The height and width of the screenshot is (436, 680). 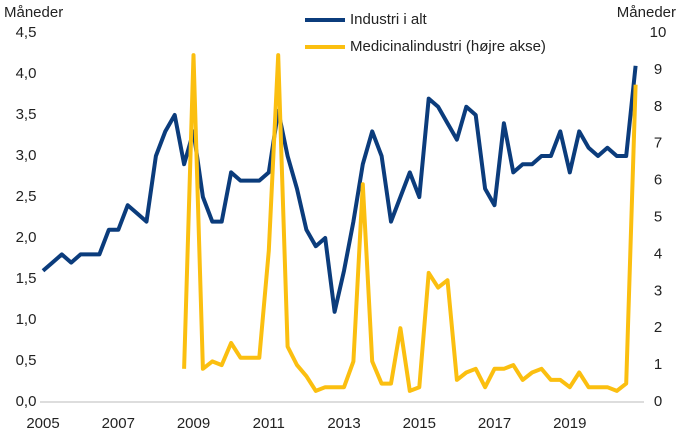 I want to click on y-tick-label: 4,0, so click(x=26, y=73).